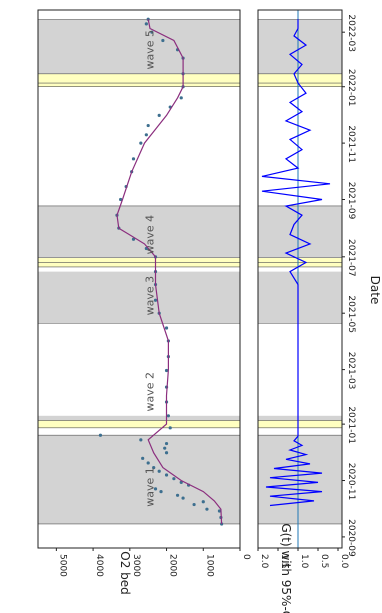 The width and height of the screenshot is (382, 613). I want to click on top-value-tick-label: 1000, so click(209, 565).